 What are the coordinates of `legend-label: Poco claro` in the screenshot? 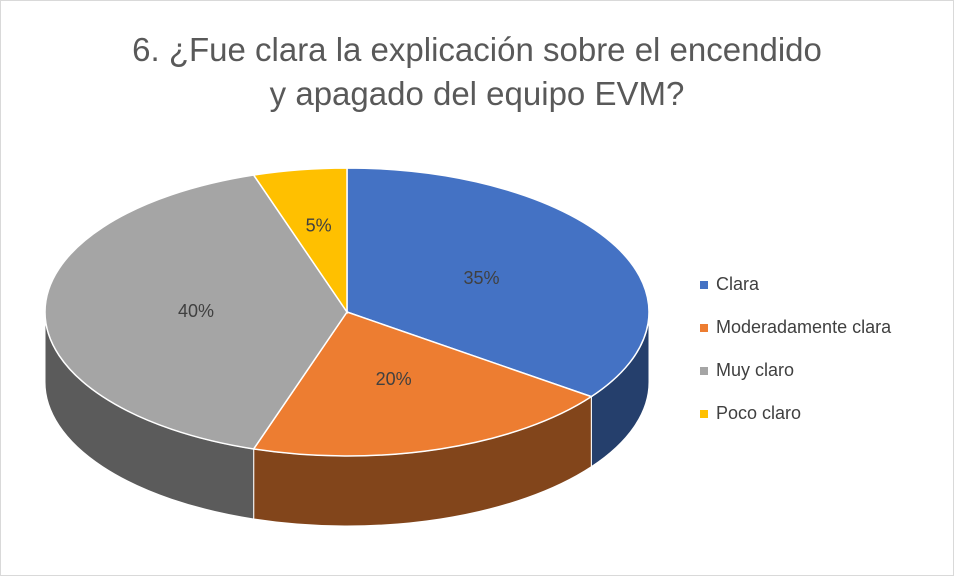 It's located at (758, 413).